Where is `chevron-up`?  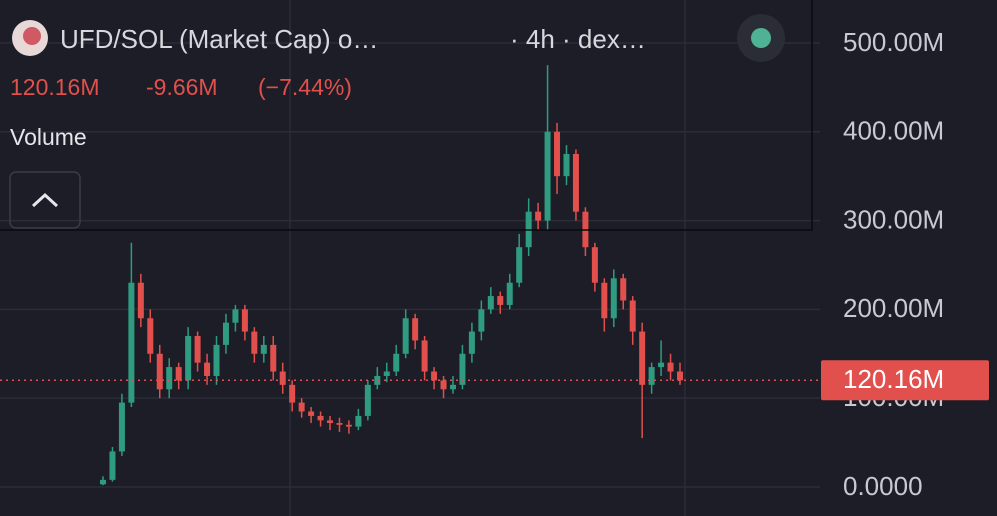
chevron-up is located at coordinates (45, 200).